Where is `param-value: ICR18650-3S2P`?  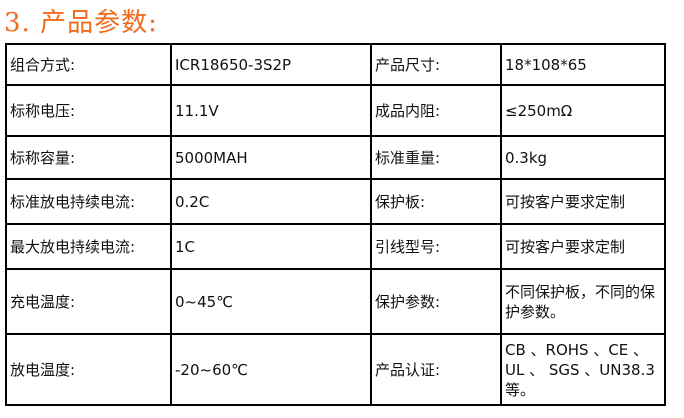 param-value: ICR18650-3S2P is located at coordinates (271, 64).